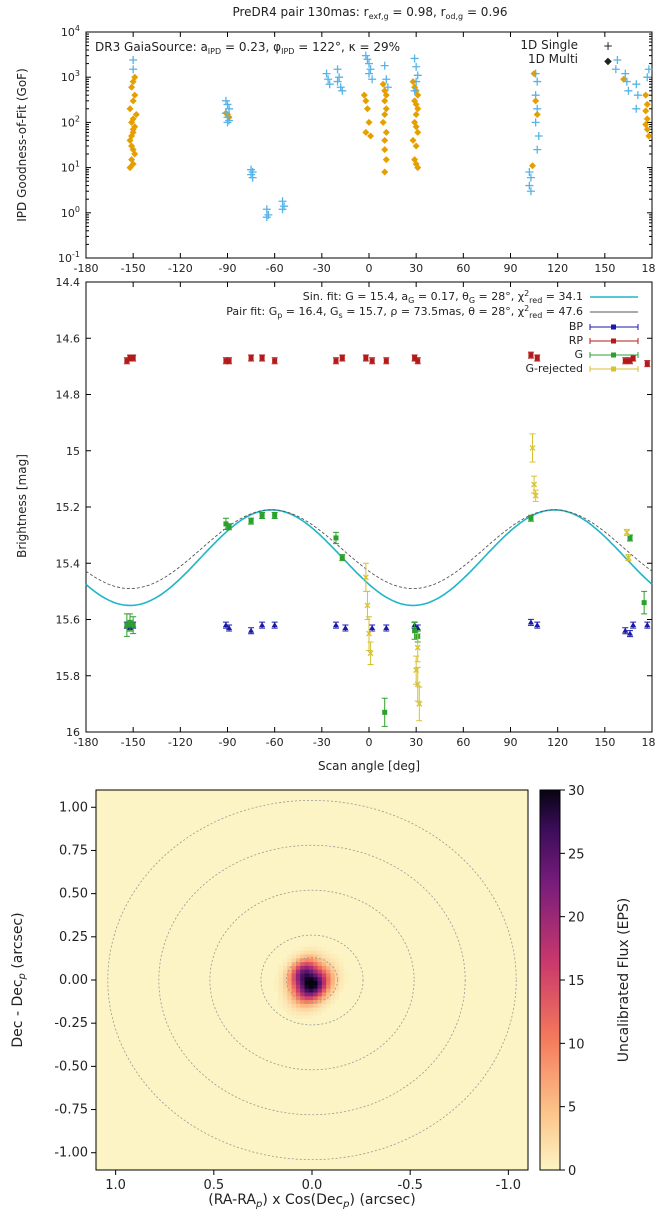  I want to click on gof-x-tick-label: -90, so click(228, 268).